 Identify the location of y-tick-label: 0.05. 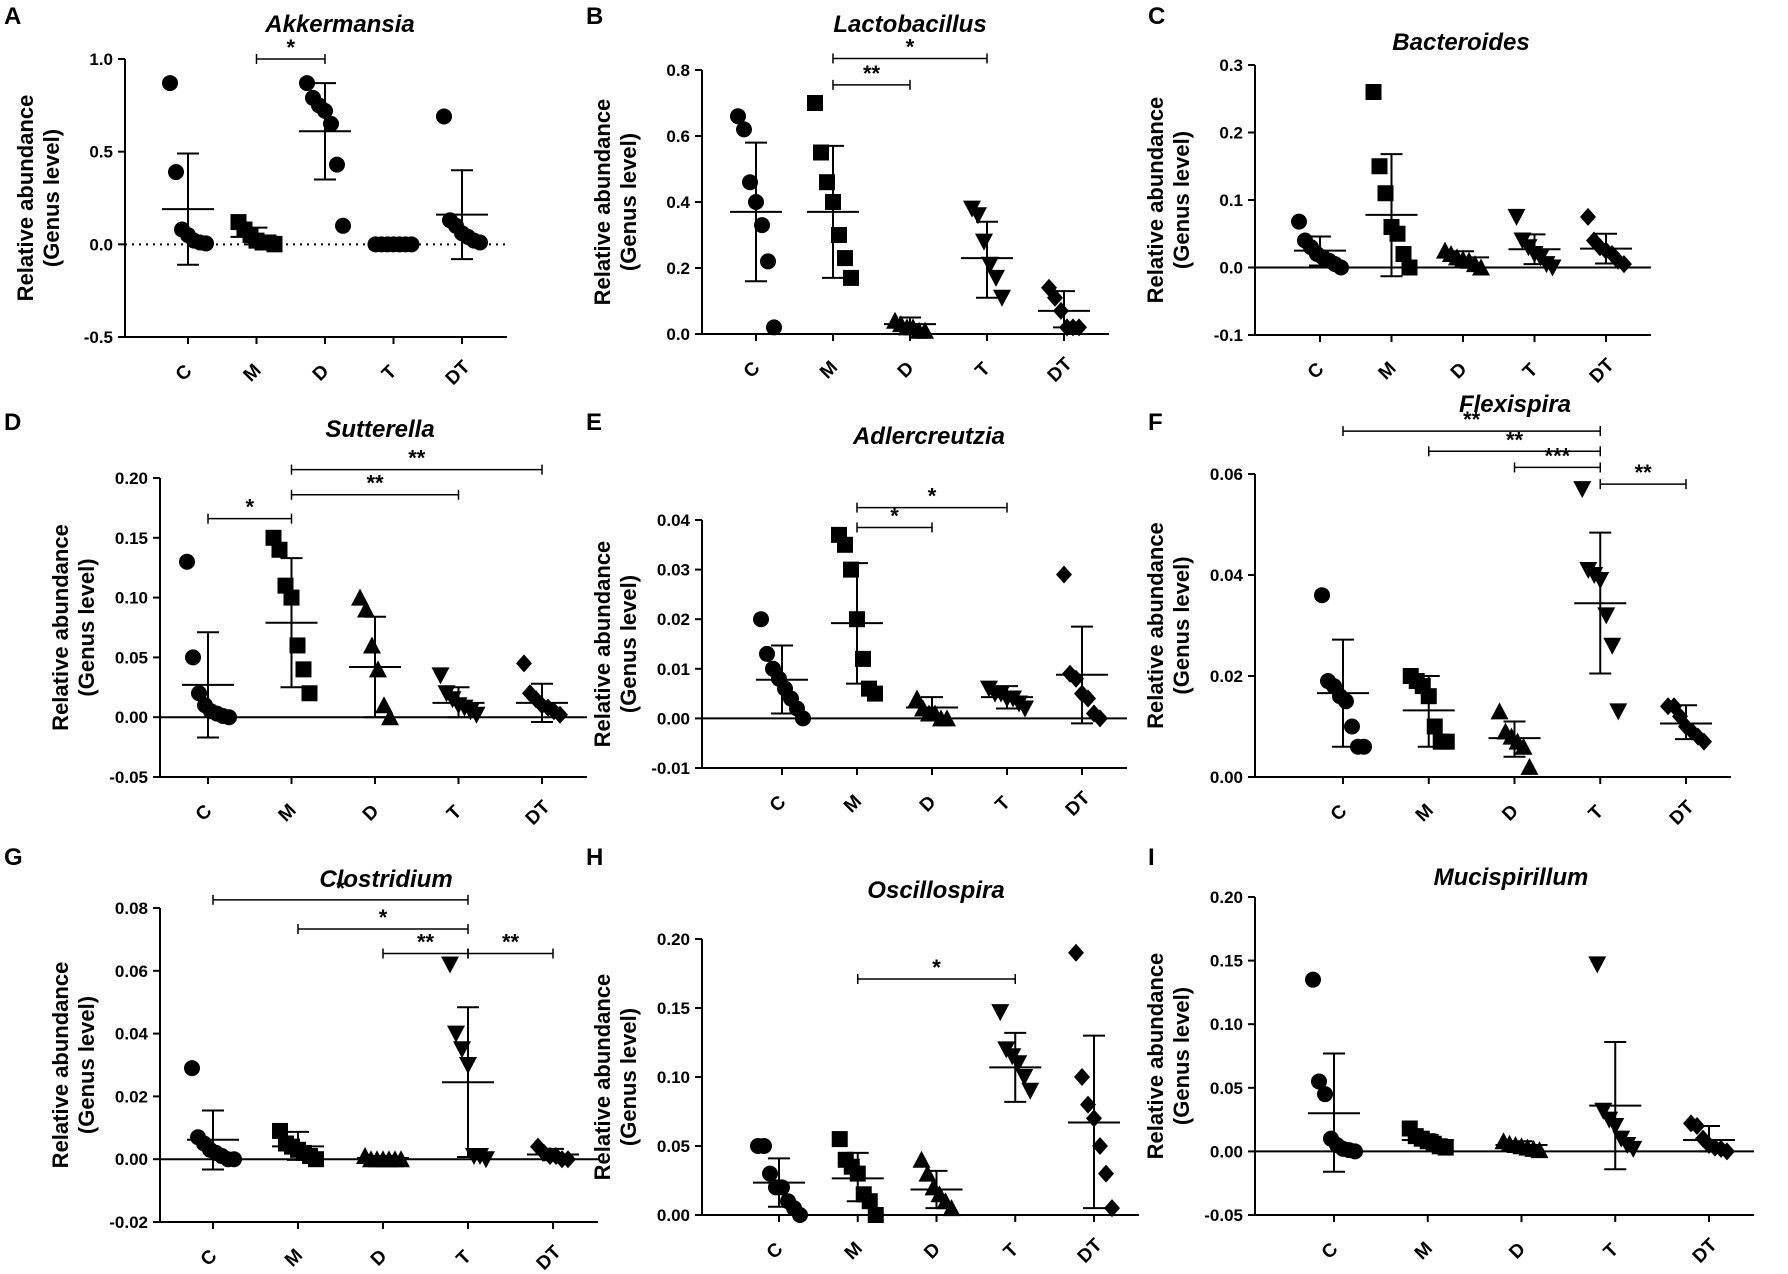
(673, 1146).